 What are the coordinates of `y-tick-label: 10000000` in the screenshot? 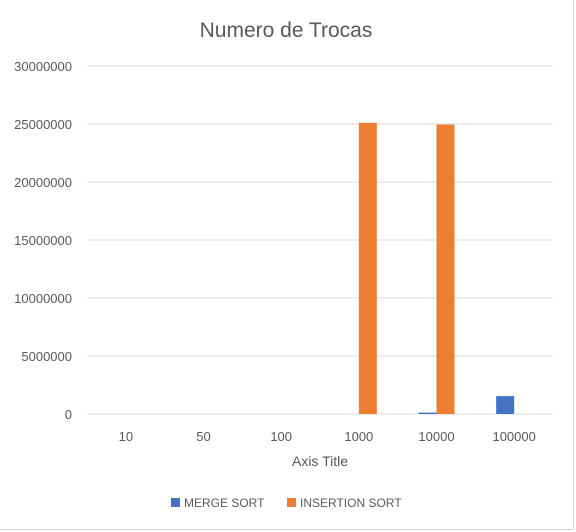 It's located at (43, 298).